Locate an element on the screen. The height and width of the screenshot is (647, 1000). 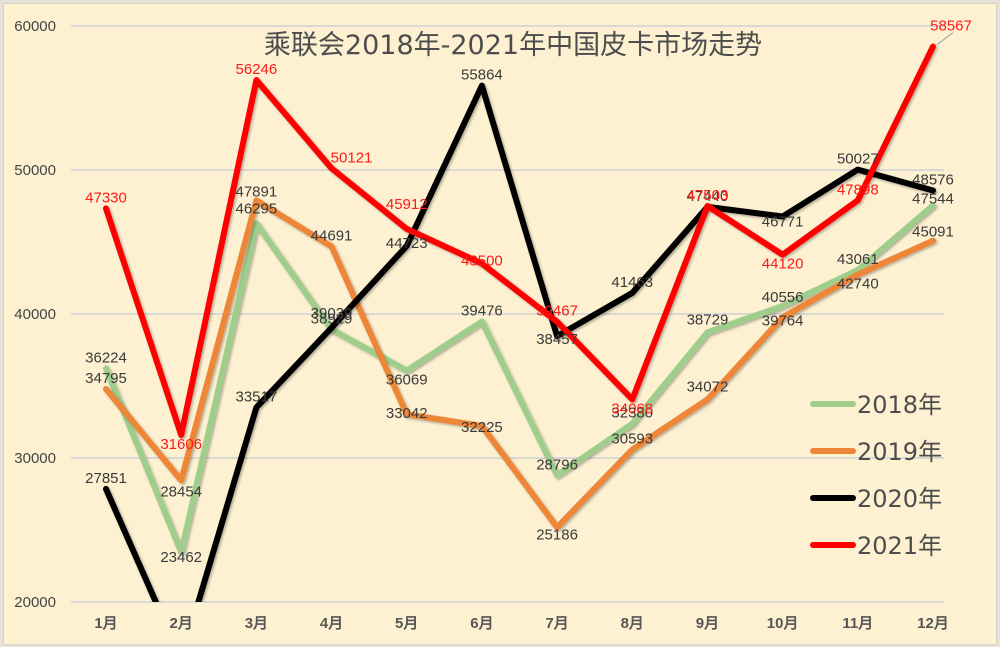
y-tick-label: 30000 is located at coordinates (35, 458).